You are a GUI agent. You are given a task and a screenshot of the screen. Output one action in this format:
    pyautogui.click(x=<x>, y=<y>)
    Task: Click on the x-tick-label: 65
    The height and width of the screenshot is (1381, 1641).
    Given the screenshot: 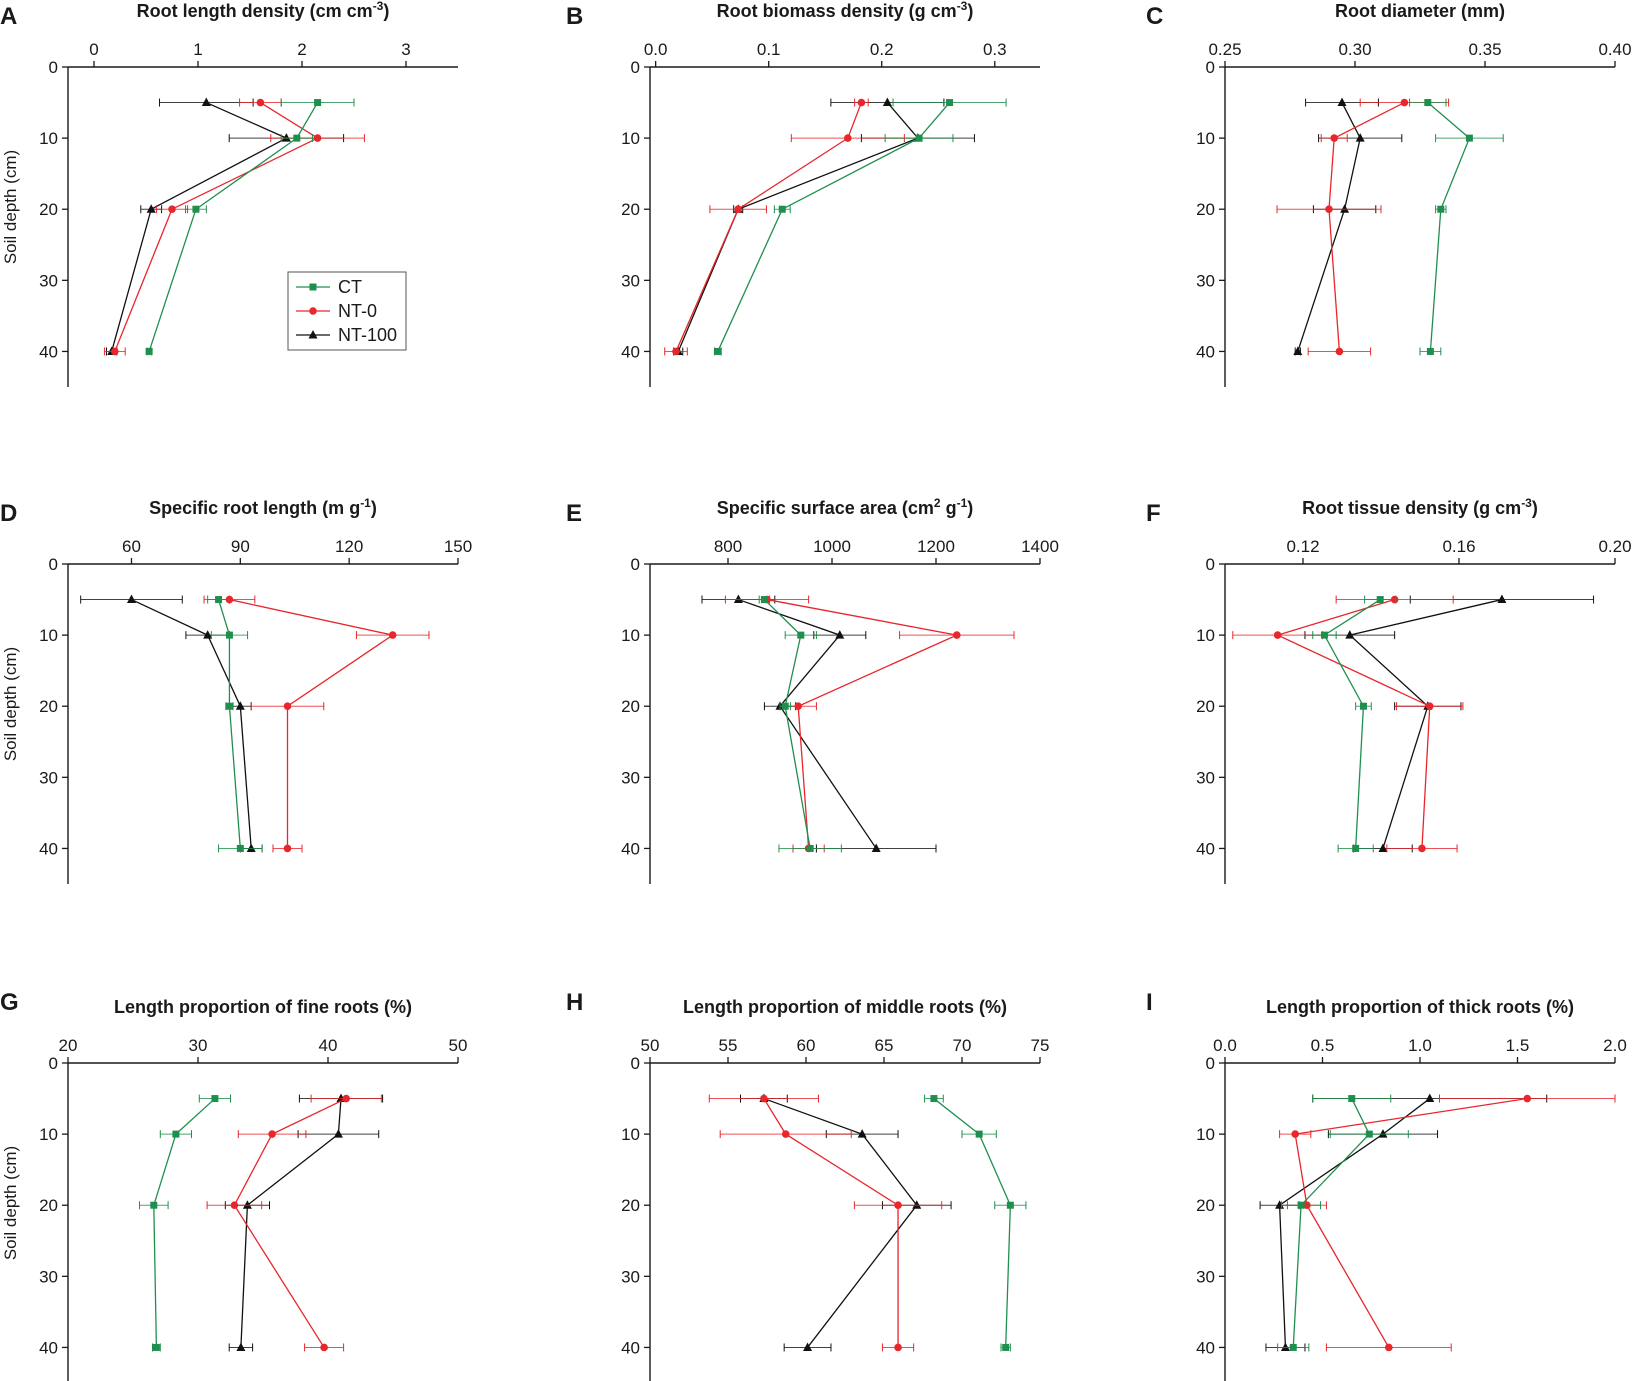 What is the action you would take?
    pyautogui.click(x=884, y=1045)
    